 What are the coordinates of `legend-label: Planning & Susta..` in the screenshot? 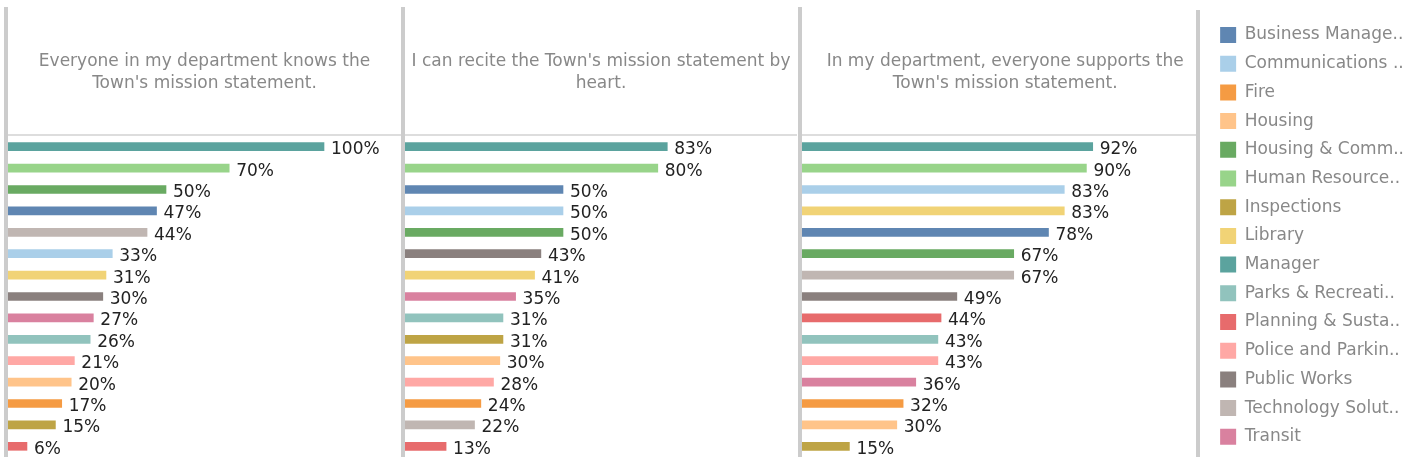 It's located at (1322, 320).